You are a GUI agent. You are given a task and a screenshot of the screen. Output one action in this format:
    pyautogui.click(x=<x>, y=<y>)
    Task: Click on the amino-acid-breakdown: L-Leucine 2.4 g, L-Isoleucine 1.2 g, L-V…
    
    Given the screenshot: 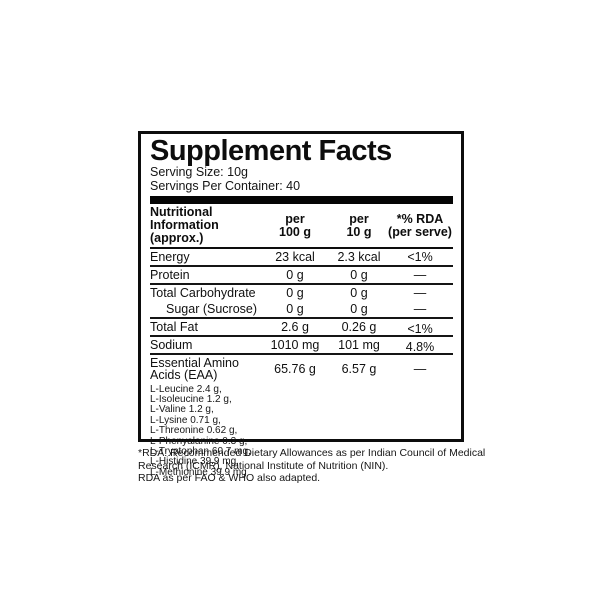 What is the action you would take?
    pyautogui.click(x=301, y=431)
    